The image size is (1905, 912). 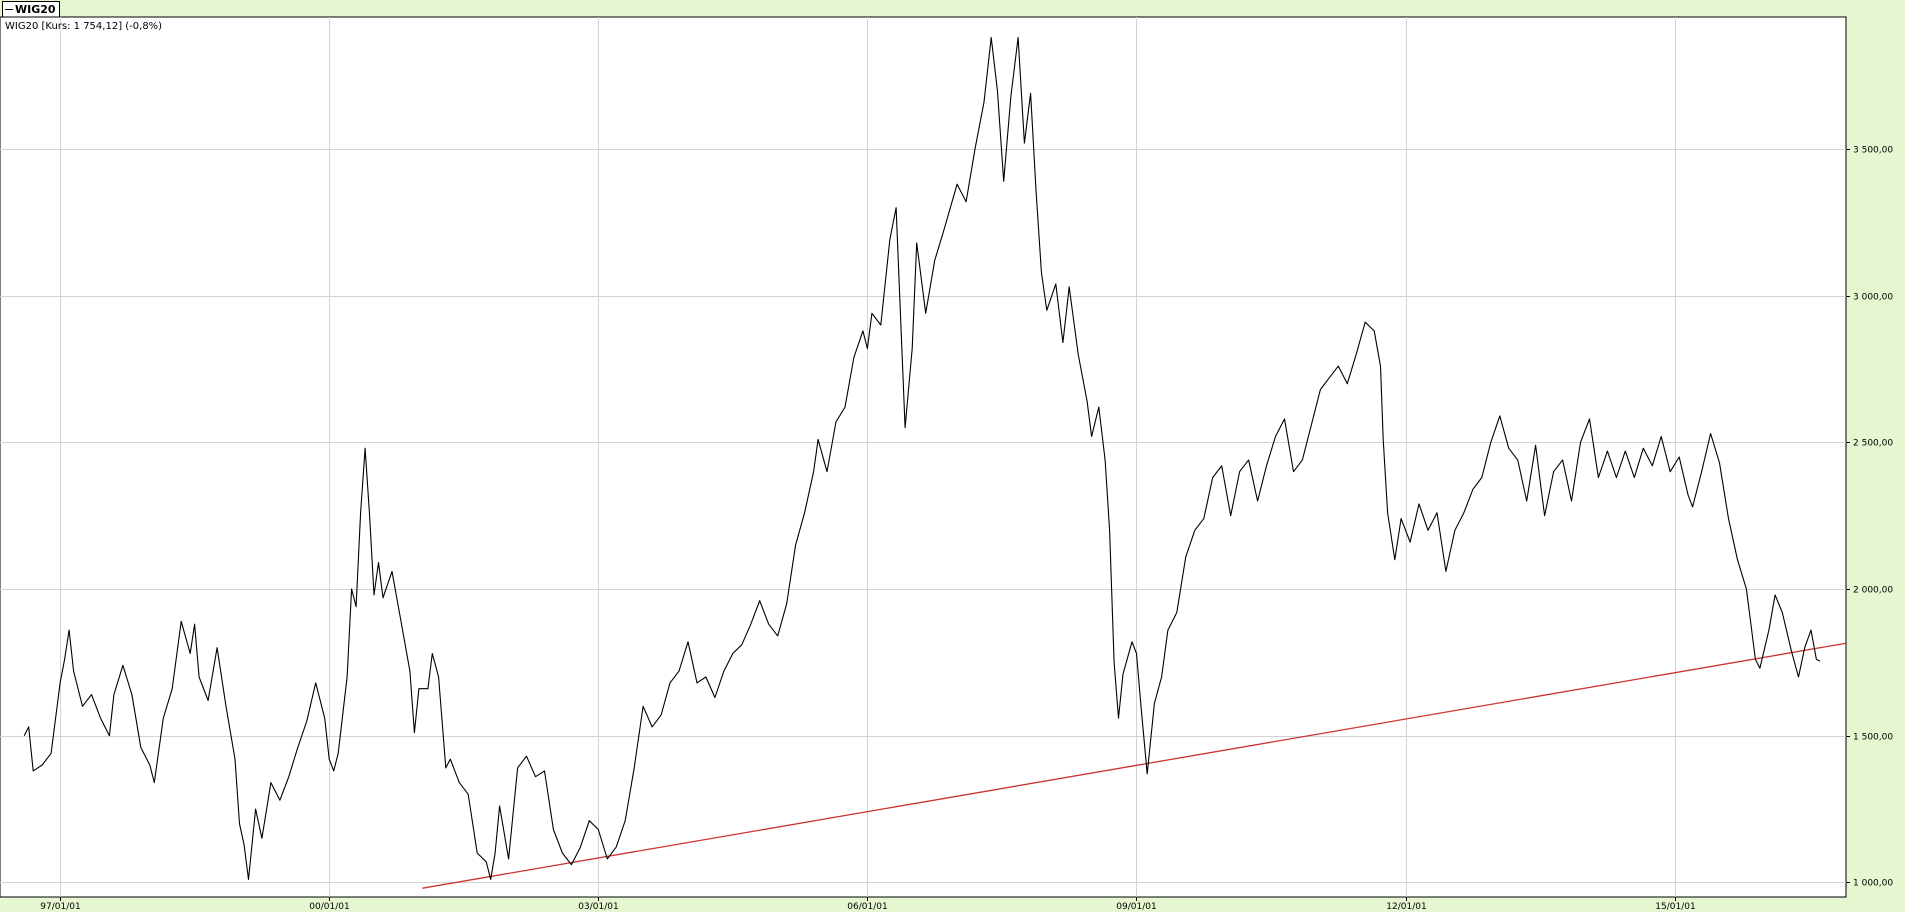 What do you see at coordinates (9, 9) in the screenshot?
I see `line-swatch-icon` at bounding box center [9, 9].